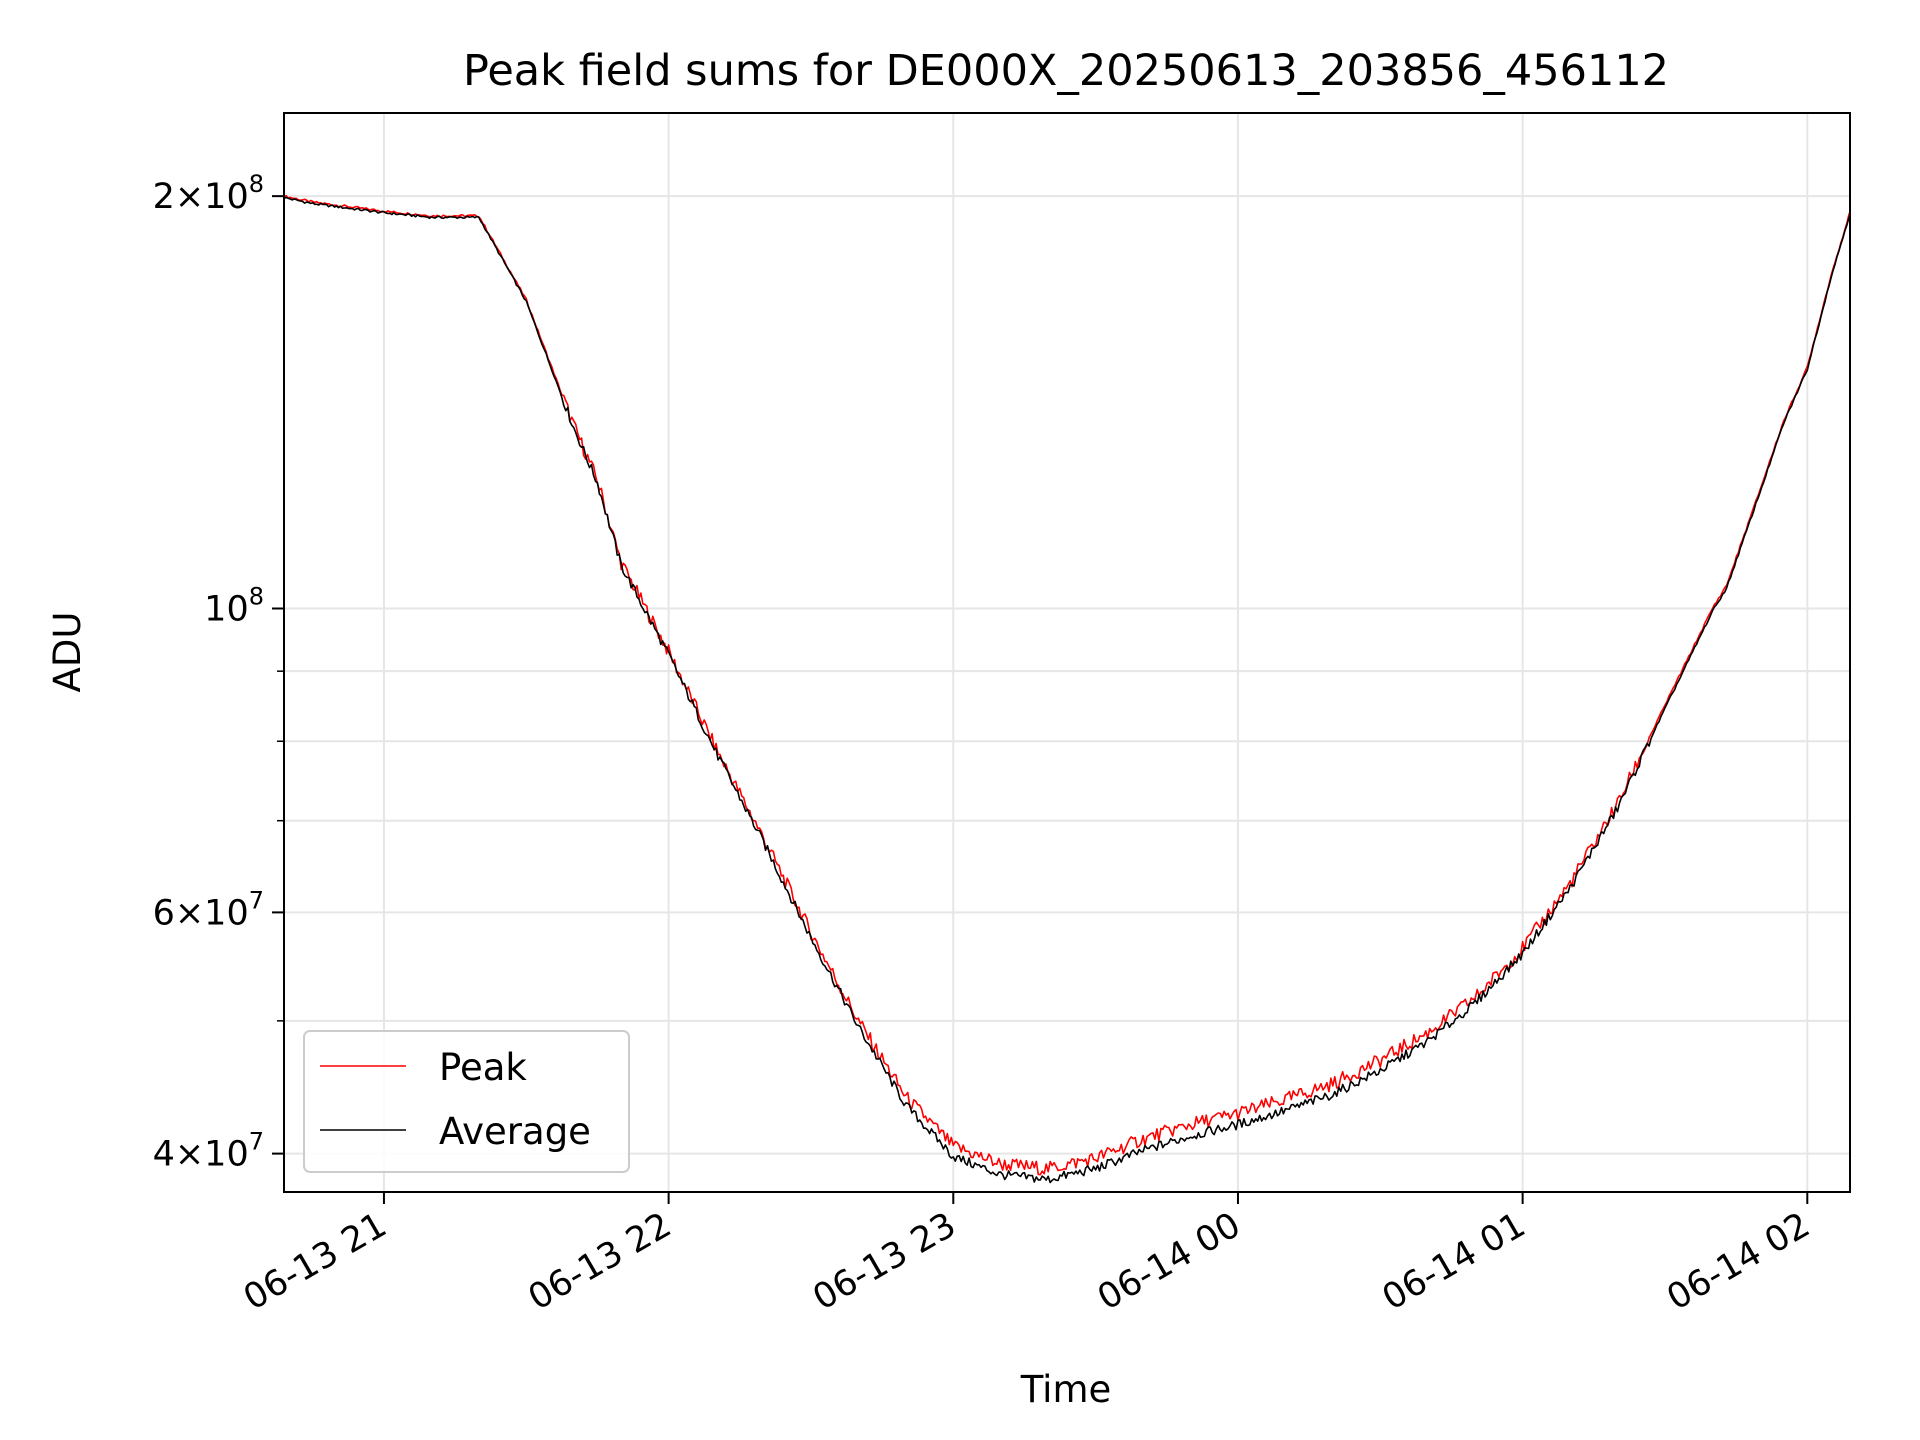 The image size is (1920, 1440). Describe the element at coordinates (208, 193) in the screenshot. I see `y-tick-label: 2×108` at that location.